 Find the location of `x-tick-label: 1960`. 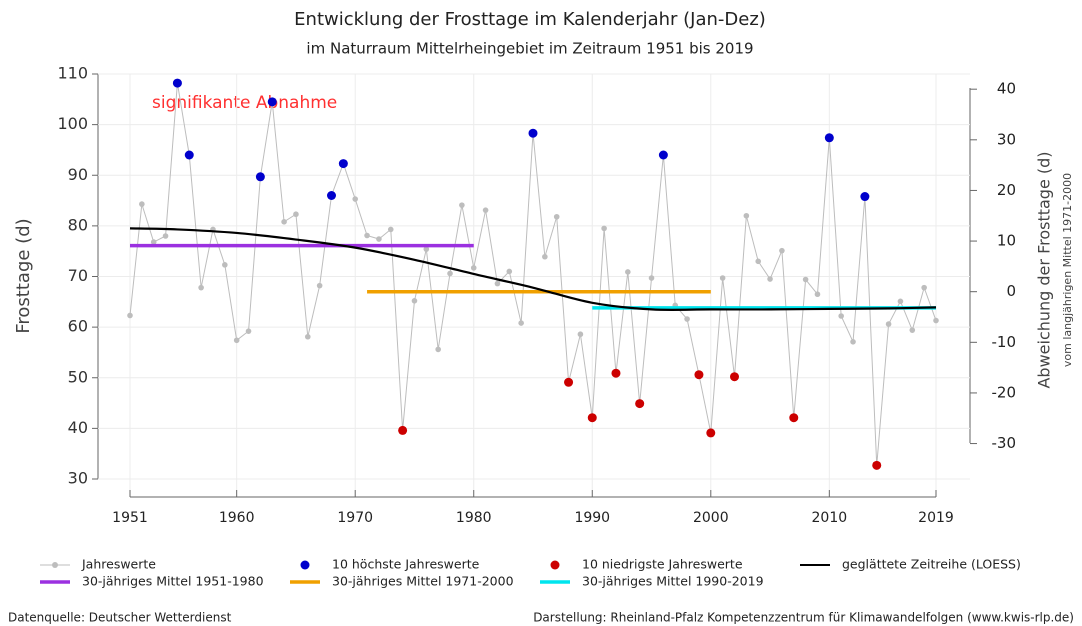

x-tick-label: 1960 is located at coordinates (237, 518).